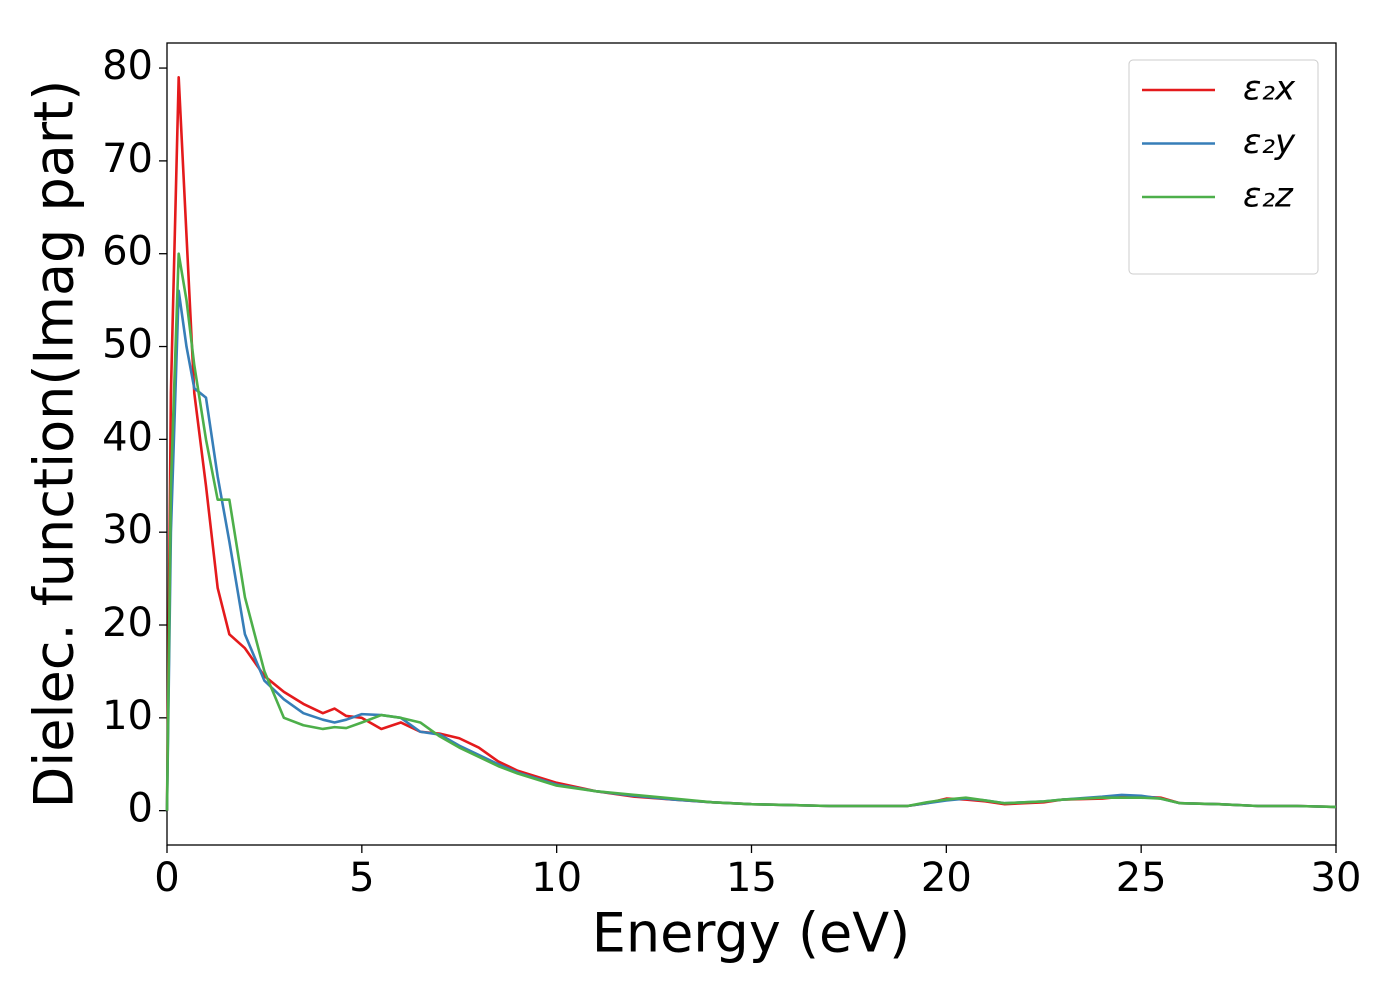 The height and width of the screenshot is (1000, 1400). I want to click on y-tick-label: 50, so click(127, 345).